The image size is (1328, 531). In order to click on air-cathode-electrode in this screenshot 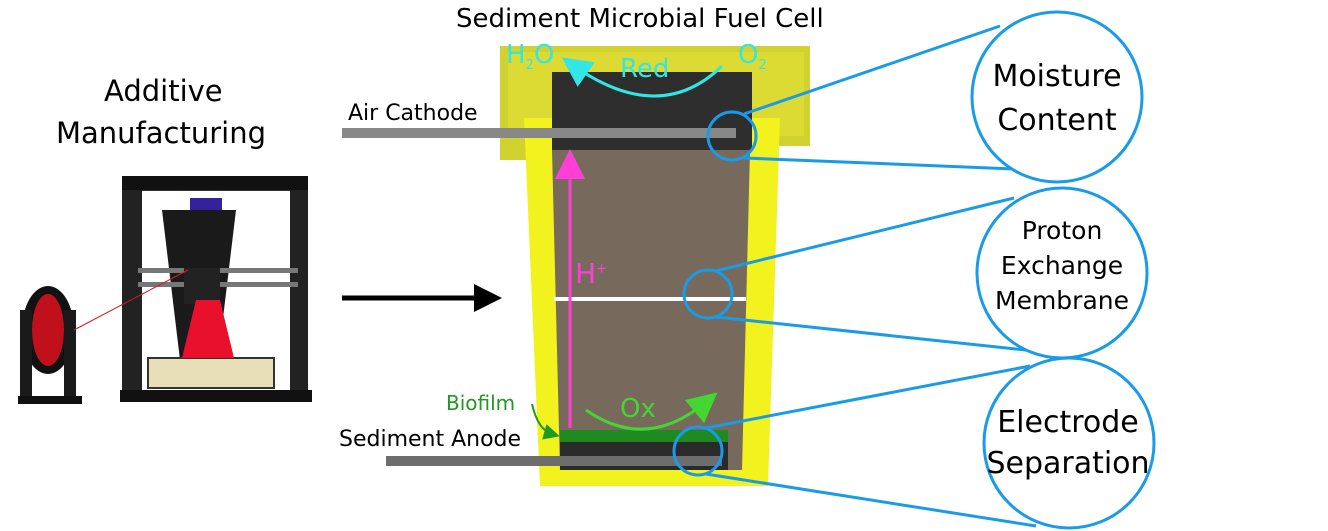, I will do `click(539, 133)`.